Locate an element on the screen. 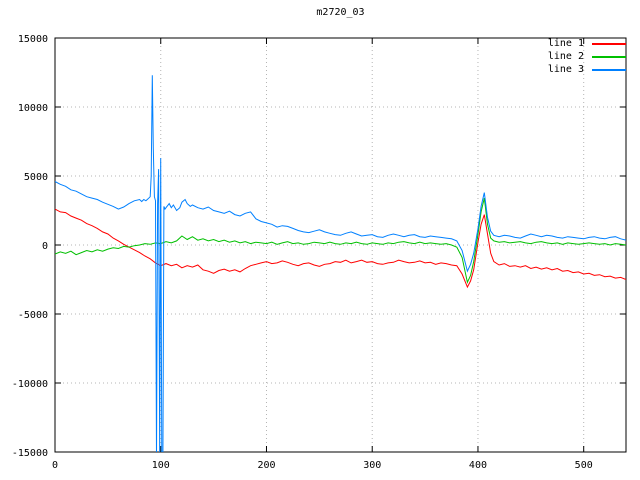  legend-label: line 3 is located at coordinates (565, 69).